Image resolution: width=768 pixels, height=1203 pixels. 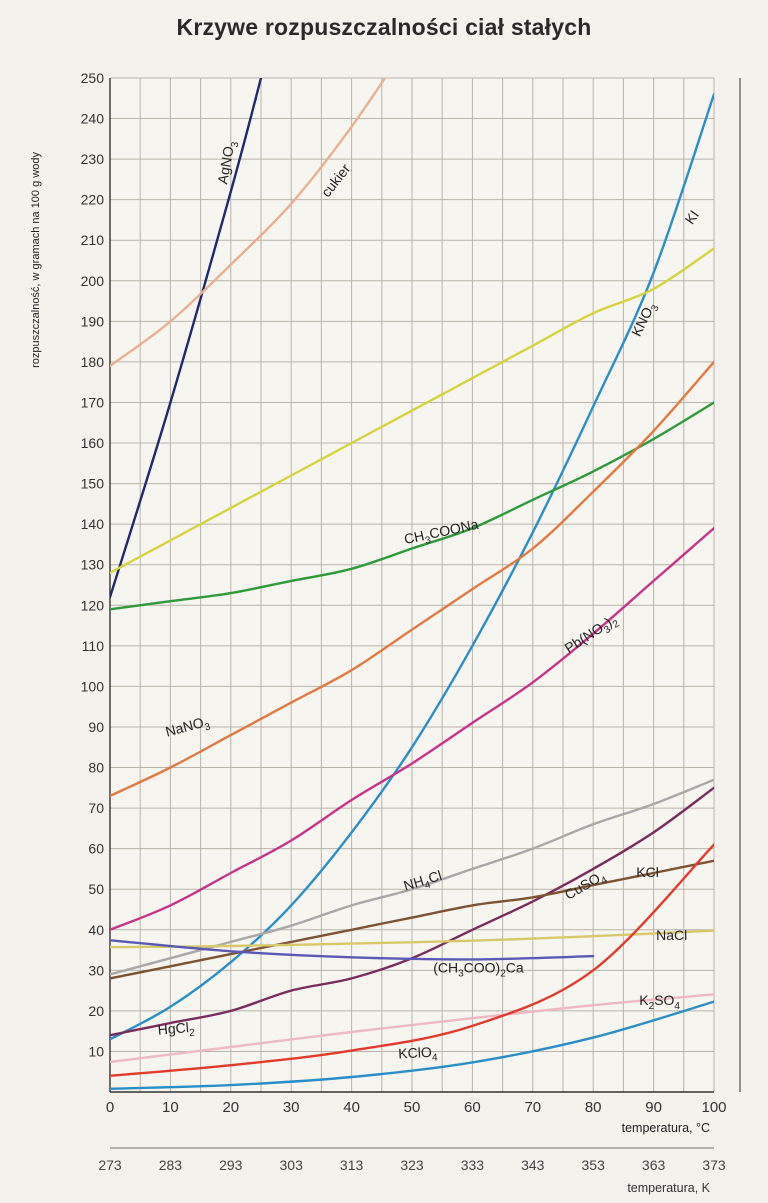 What do you see at coordinates (478, 969) in the screenshot?
I see `series-label--ch3coo-2ca: (CH3COO)2Ca` at bounding box center [478, 969].